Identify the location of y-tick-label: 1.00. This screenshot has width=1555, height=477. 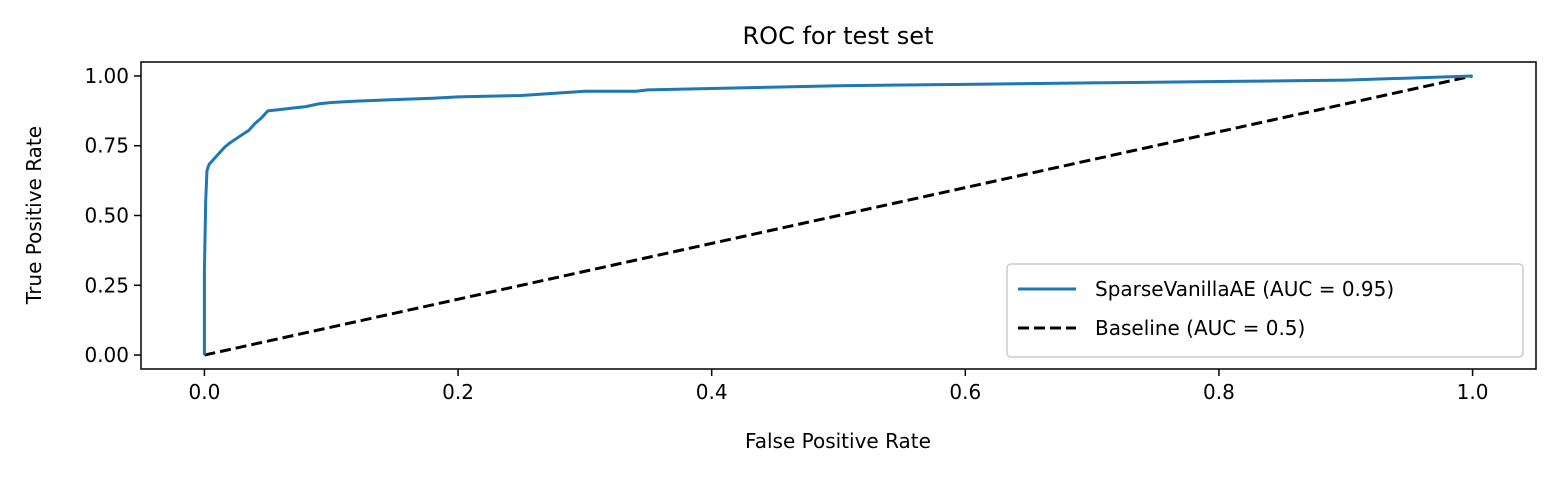
(106, 76).